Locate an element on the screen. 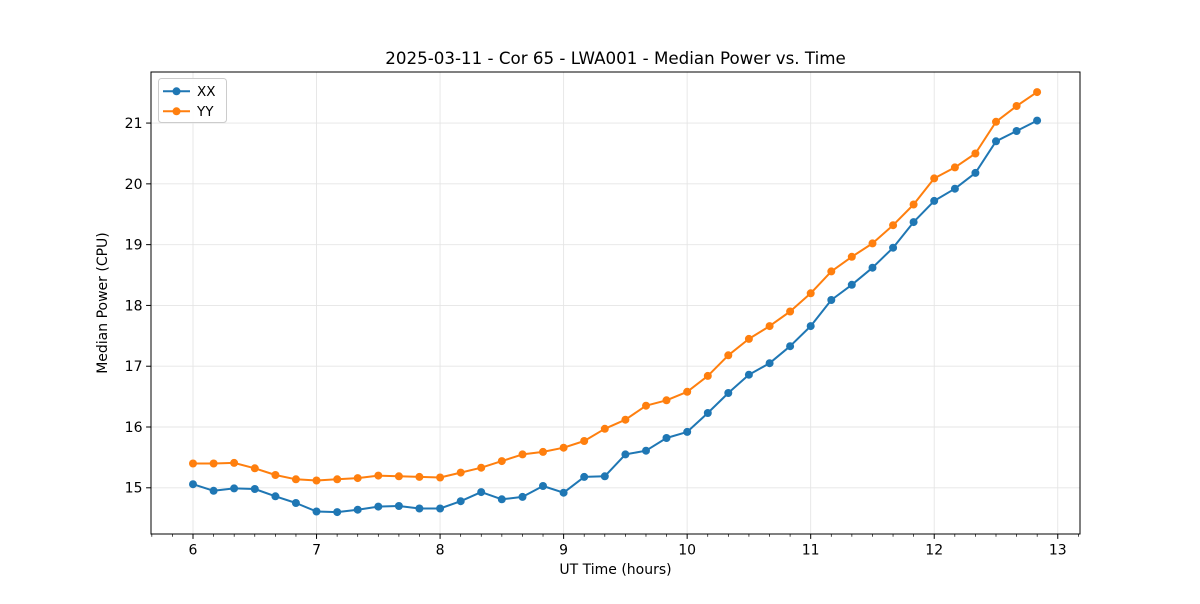  x-tick-label: 13 is located at coordinates (1058, 551).